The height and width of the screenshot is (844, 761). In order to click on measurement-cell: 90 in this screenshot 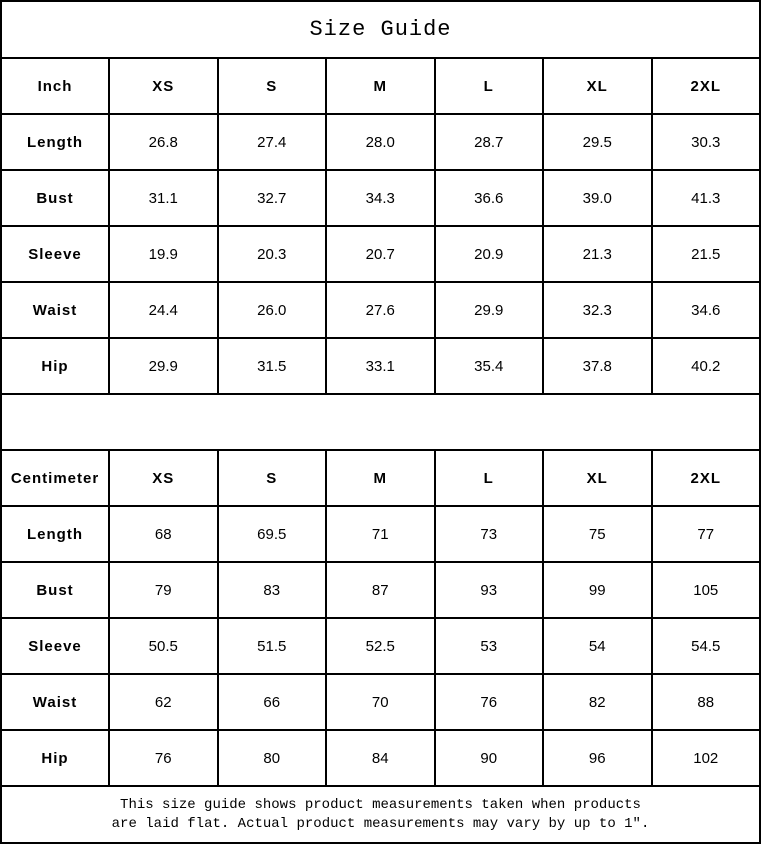, I will do `click(488, 758)`.